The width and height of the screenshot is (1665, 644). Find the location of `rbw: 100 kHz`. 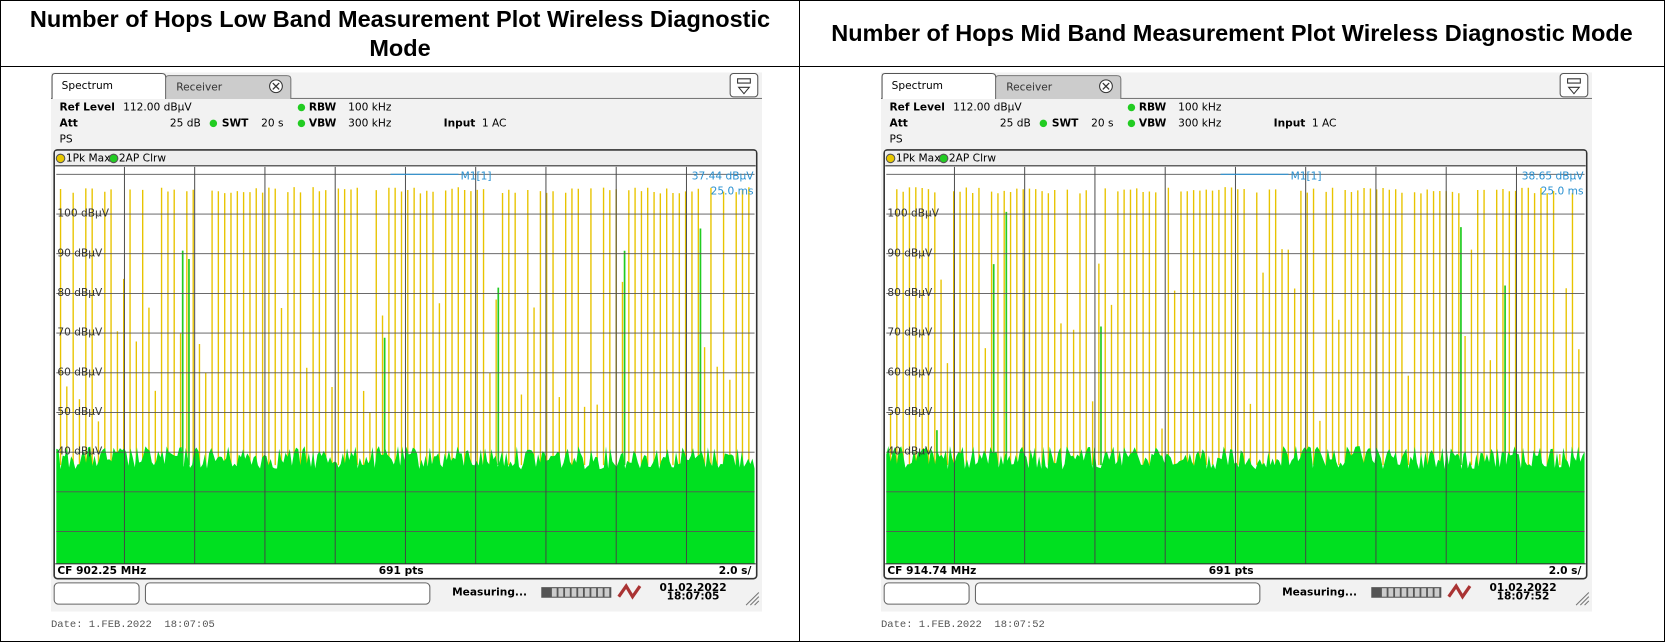

rbw: 100 kHz is located at coordinates (370, 106).